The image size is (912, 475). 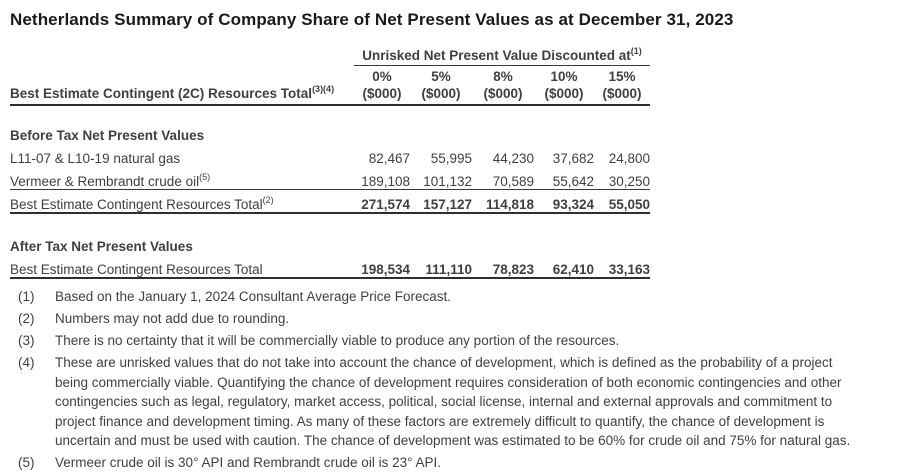 What do you see at coordinates (26, 362) in the screenshot?
I see `footnote-number: (4)` at bounding box center [26, 362].